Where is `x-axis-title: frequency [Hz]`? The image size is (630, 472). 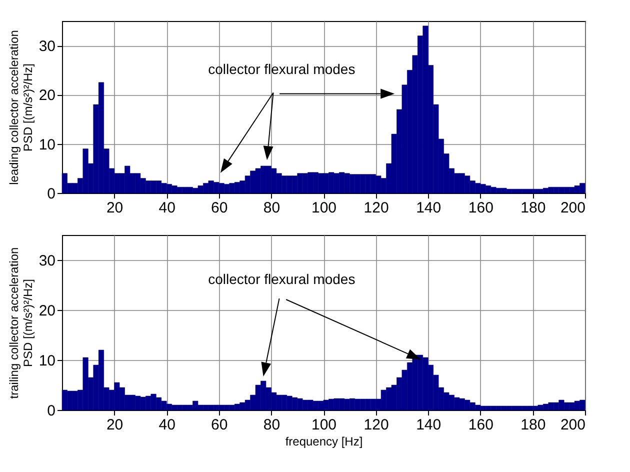
x-axis-title: frequency [Hz] is located at coordinates (324, 441).